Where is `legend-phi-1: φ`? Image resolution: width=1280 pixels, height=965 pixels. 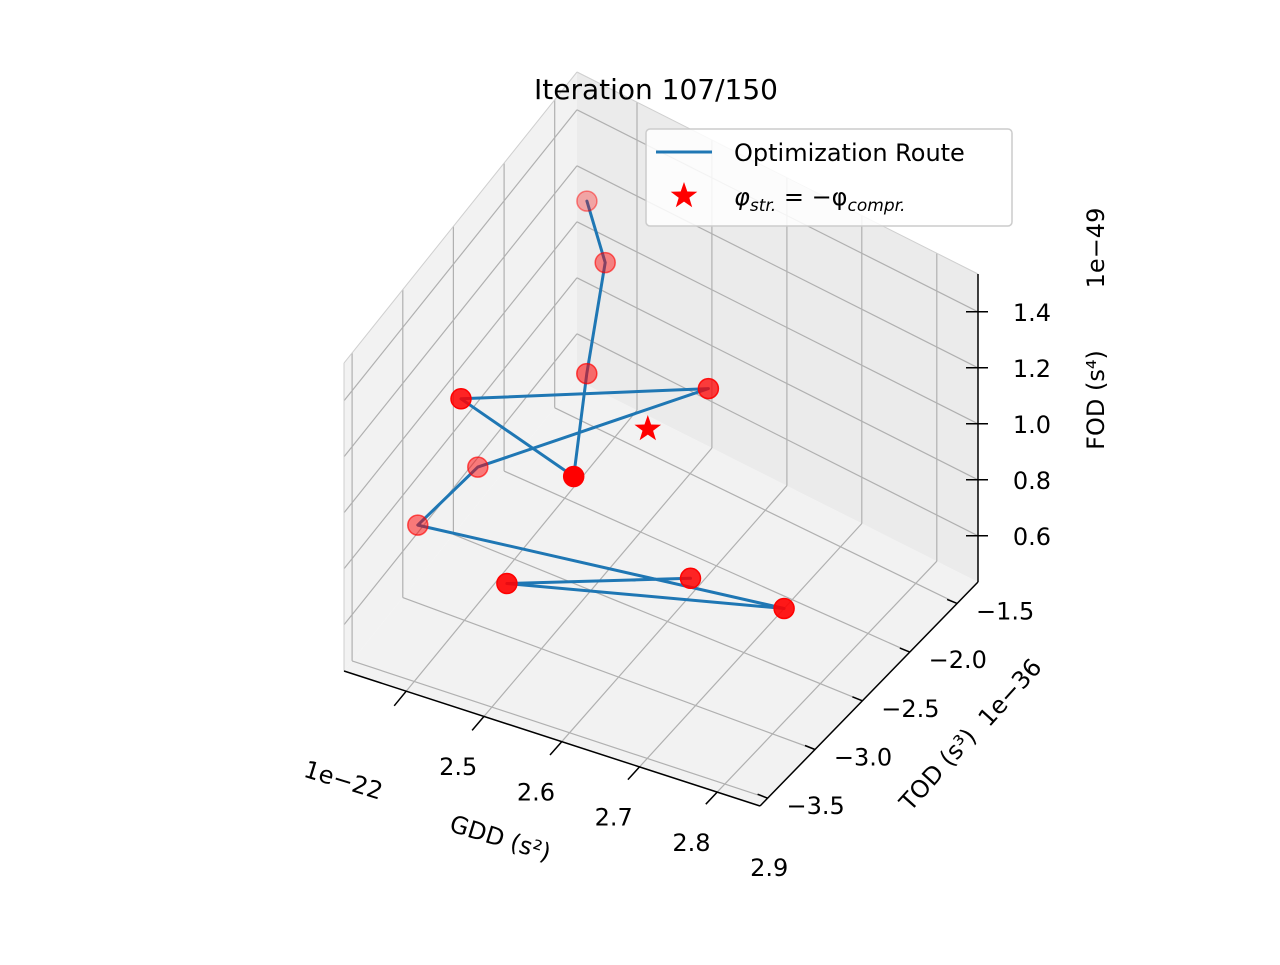
legend-phi-1: φ is located at coordinates (742, 197).